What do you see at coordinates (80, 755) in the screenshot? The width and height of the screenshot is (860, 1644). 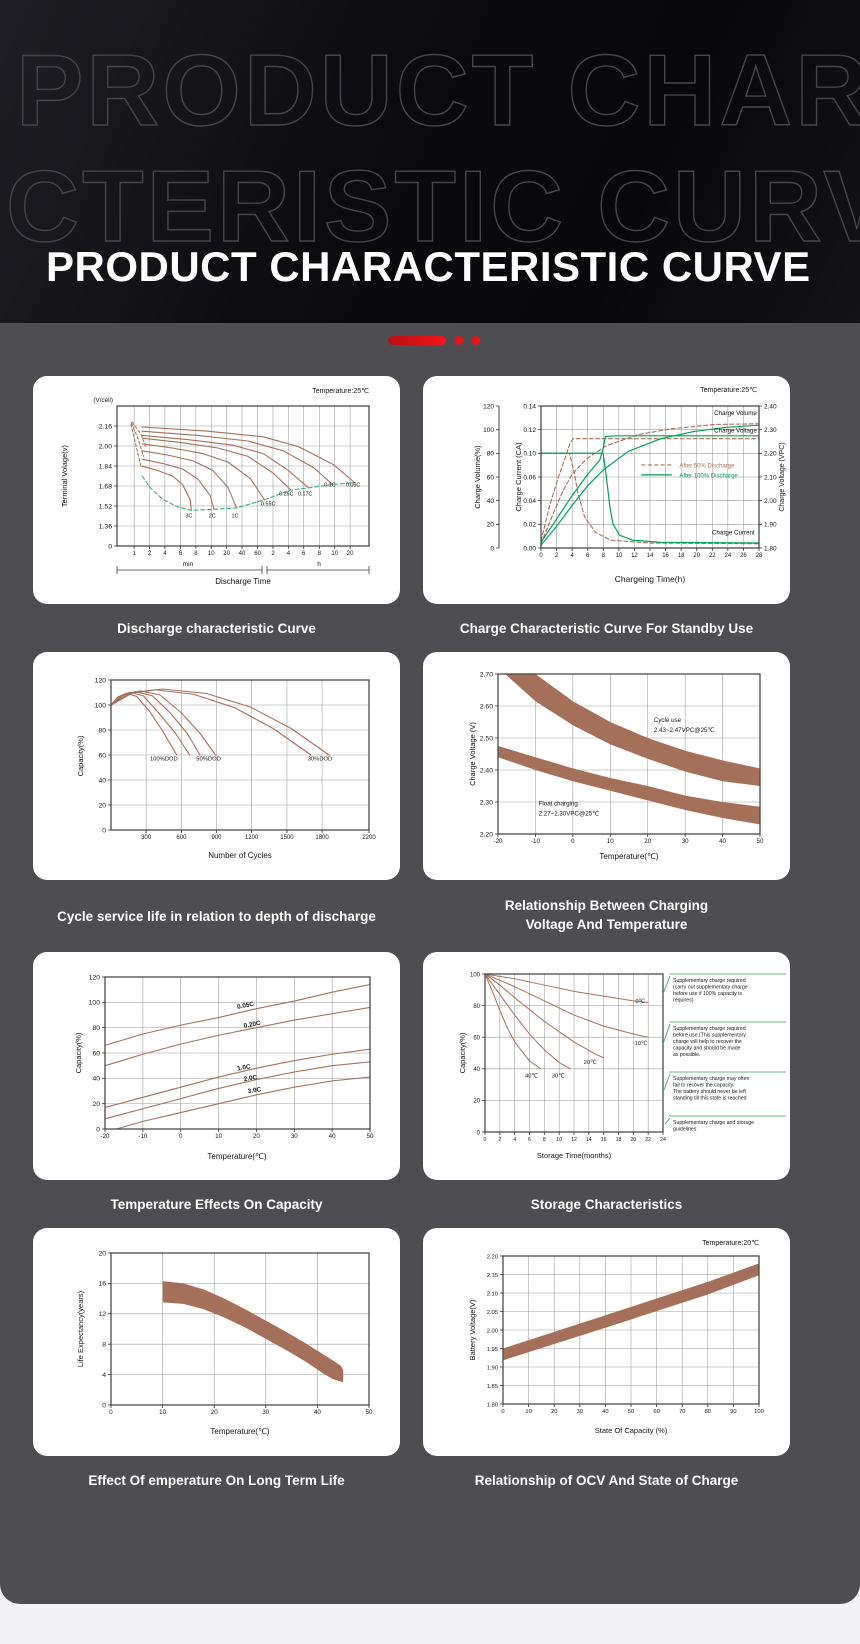 I see `svg-text: Capacity(%)` at bounding box center [80, 755].